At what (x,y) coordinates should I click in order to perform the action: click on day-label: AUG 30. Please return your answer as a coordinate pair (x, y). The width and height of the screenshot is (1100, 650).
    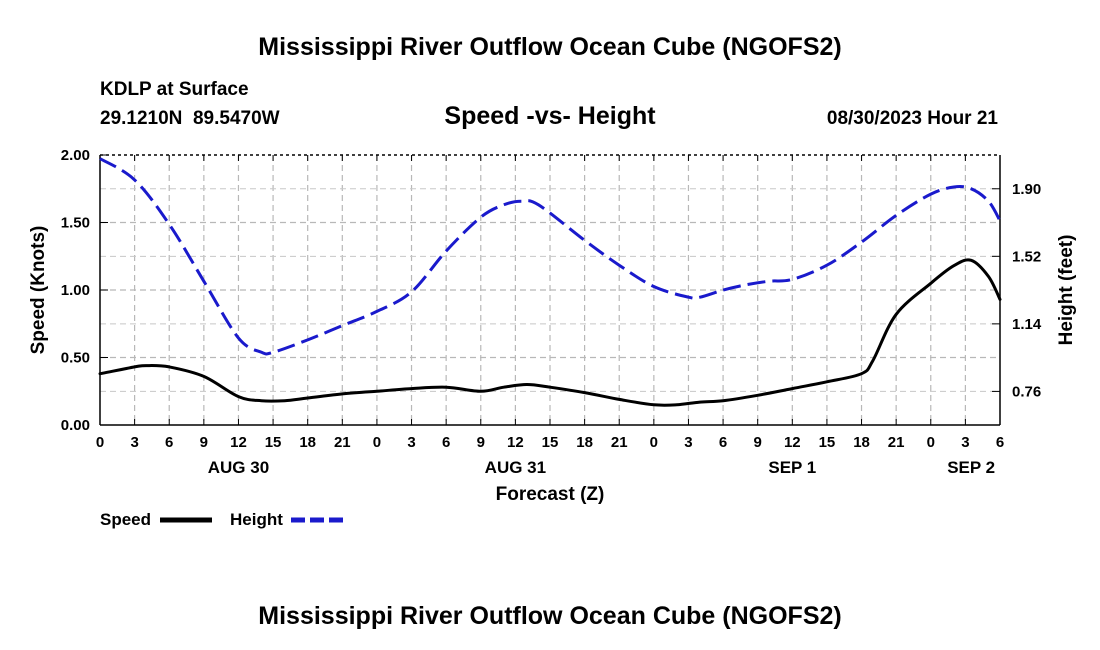
    Looking at the image, I should click on (238, 467).